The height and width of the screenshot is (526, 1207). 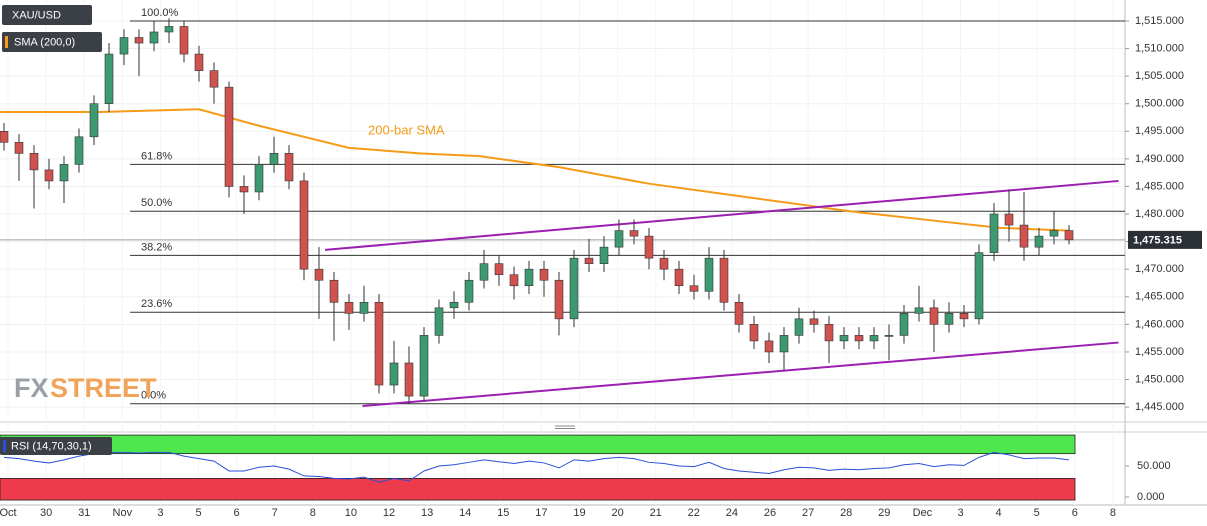 What do you see at coordinates (31, 388) in the screenshot?
I see `logo-fx: FX` at bounding box center [31, 388].